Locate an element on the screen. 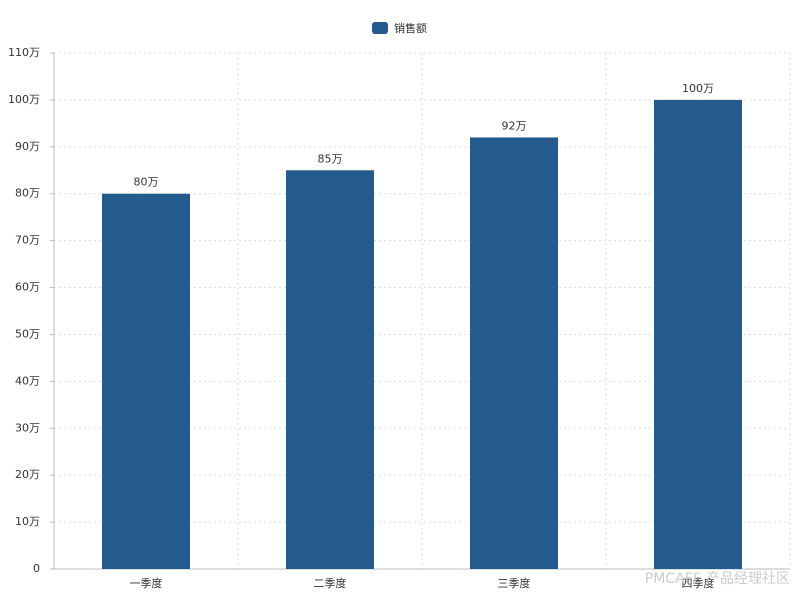  y-tick-label: 0 is located at coordinates (36, 568).